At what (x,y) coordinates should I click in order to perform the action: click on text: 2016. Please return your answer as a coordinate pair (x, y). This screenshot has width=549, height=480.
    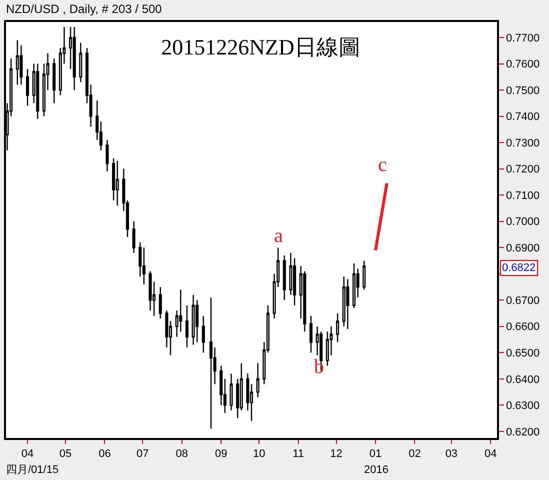
    Looking at the image, I should click on (376, 470).